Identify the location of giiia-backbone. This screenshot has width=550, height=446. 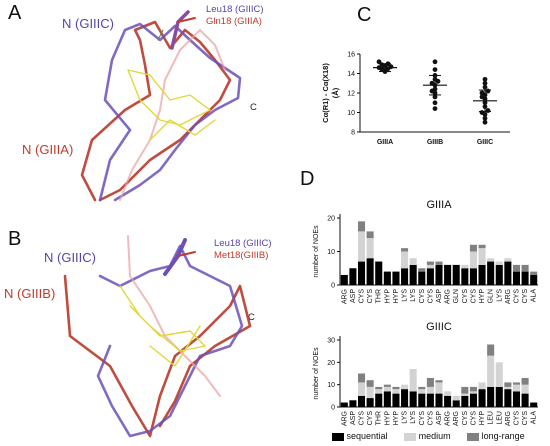
(156, 111).